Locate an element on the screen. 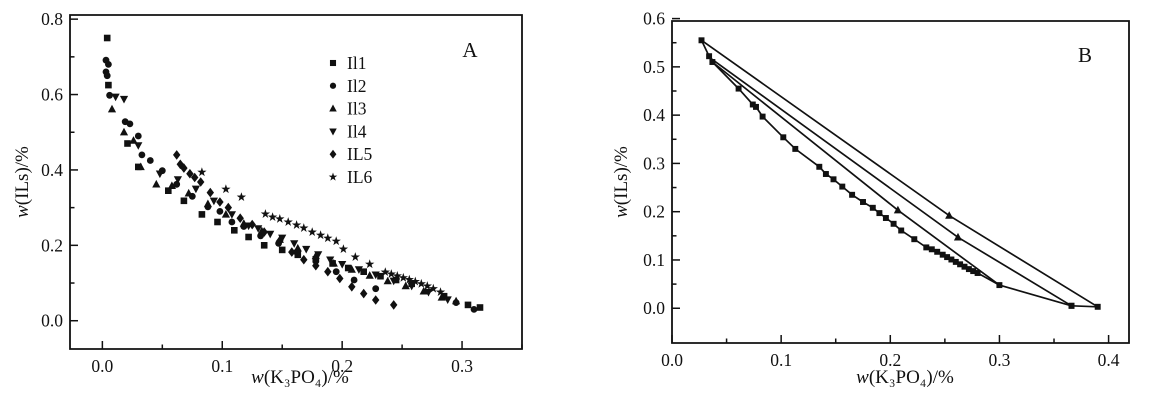  series-bottom-segment is located at coordinates (1084, 306).